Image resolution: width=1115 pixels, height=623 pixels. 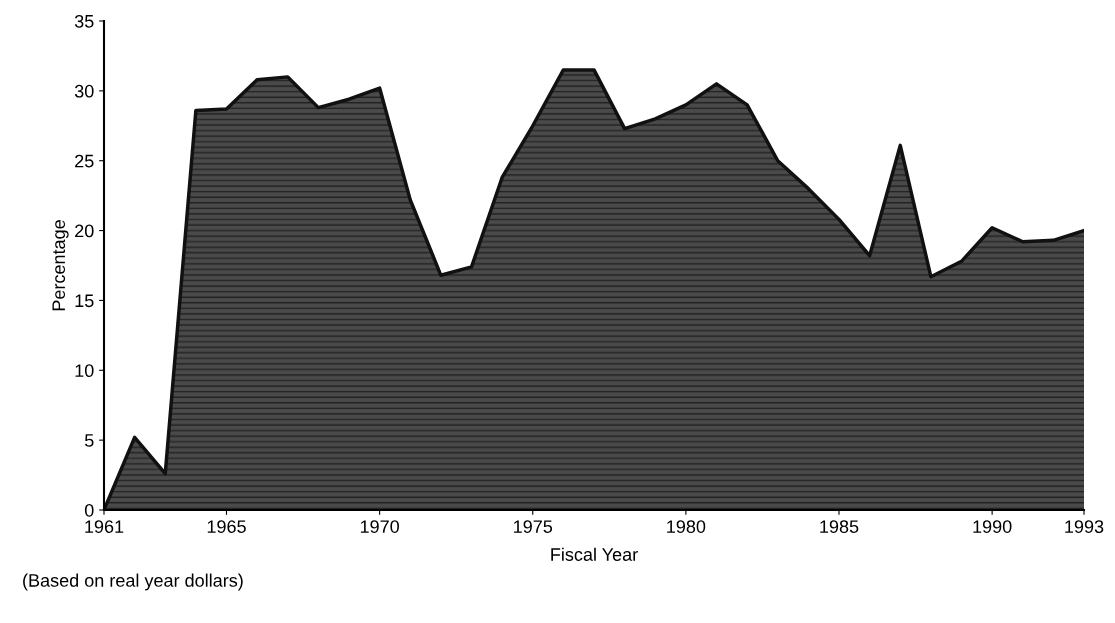 I want to click on y-tick-label: 35, so click(x=84, y=21).